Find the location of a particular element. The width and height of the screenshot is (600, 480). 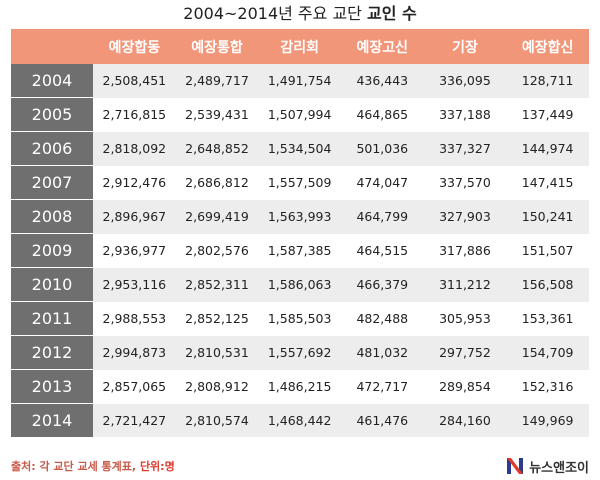

value-cell: 153,361 is located at coordinates (547, 318).